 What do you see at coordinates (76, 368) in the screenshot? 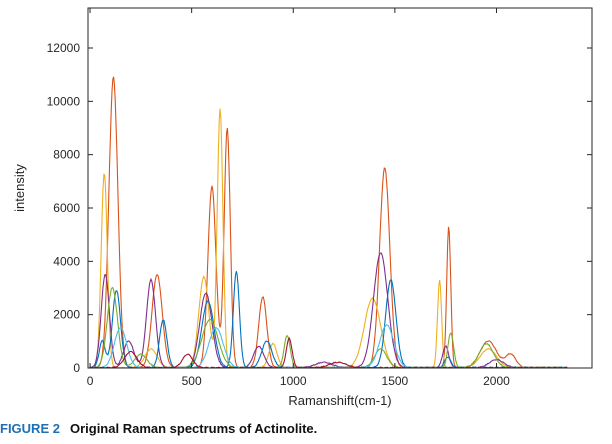
I see `y-tick-label: 0` at bounding box center [76, 368].